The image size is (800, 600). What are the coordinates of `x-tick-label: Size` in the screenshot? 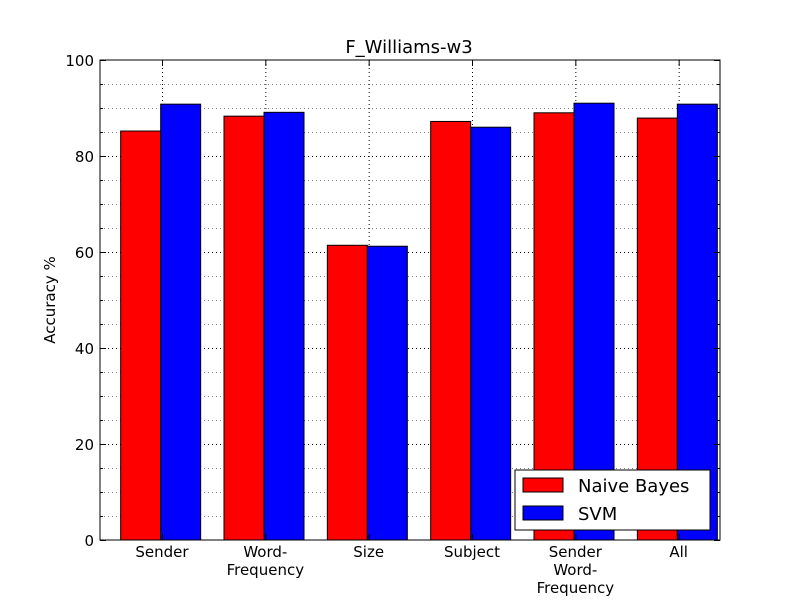 It's located at (368, 552).